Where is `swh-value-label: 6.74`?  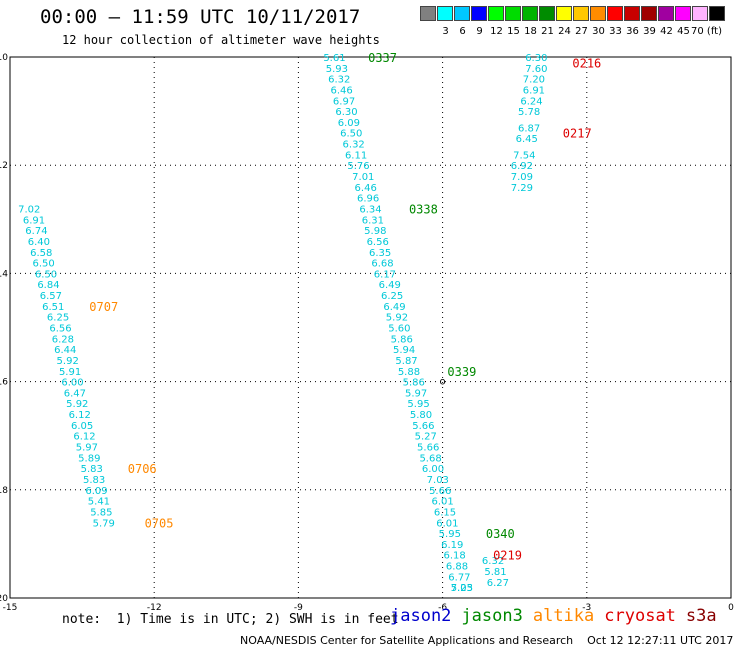 swh-value-label: 6.74 is located at coordinates (36, 231).